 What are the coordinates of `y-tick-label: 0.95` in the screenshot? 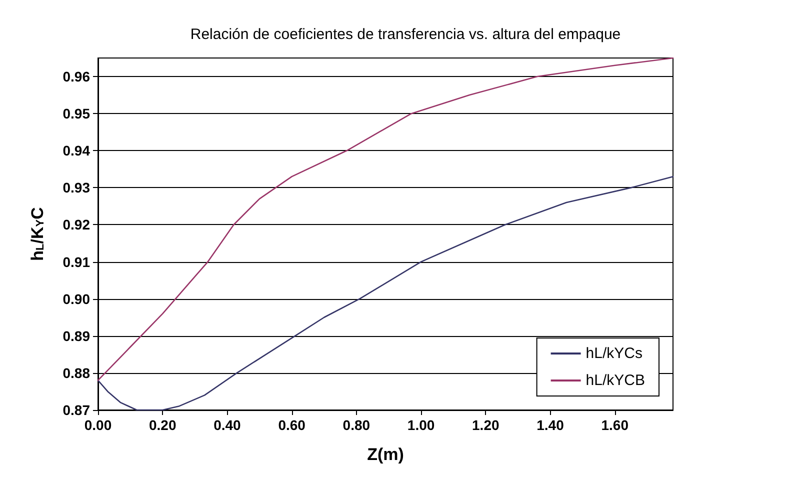 It's located at (76, 114).